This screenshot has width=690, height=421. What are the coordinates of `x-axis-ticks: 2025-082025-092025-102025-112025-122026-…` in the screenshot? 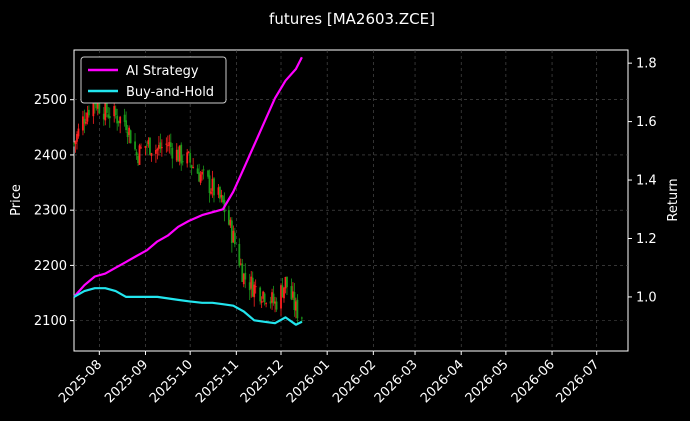 It's located at (329, 378).